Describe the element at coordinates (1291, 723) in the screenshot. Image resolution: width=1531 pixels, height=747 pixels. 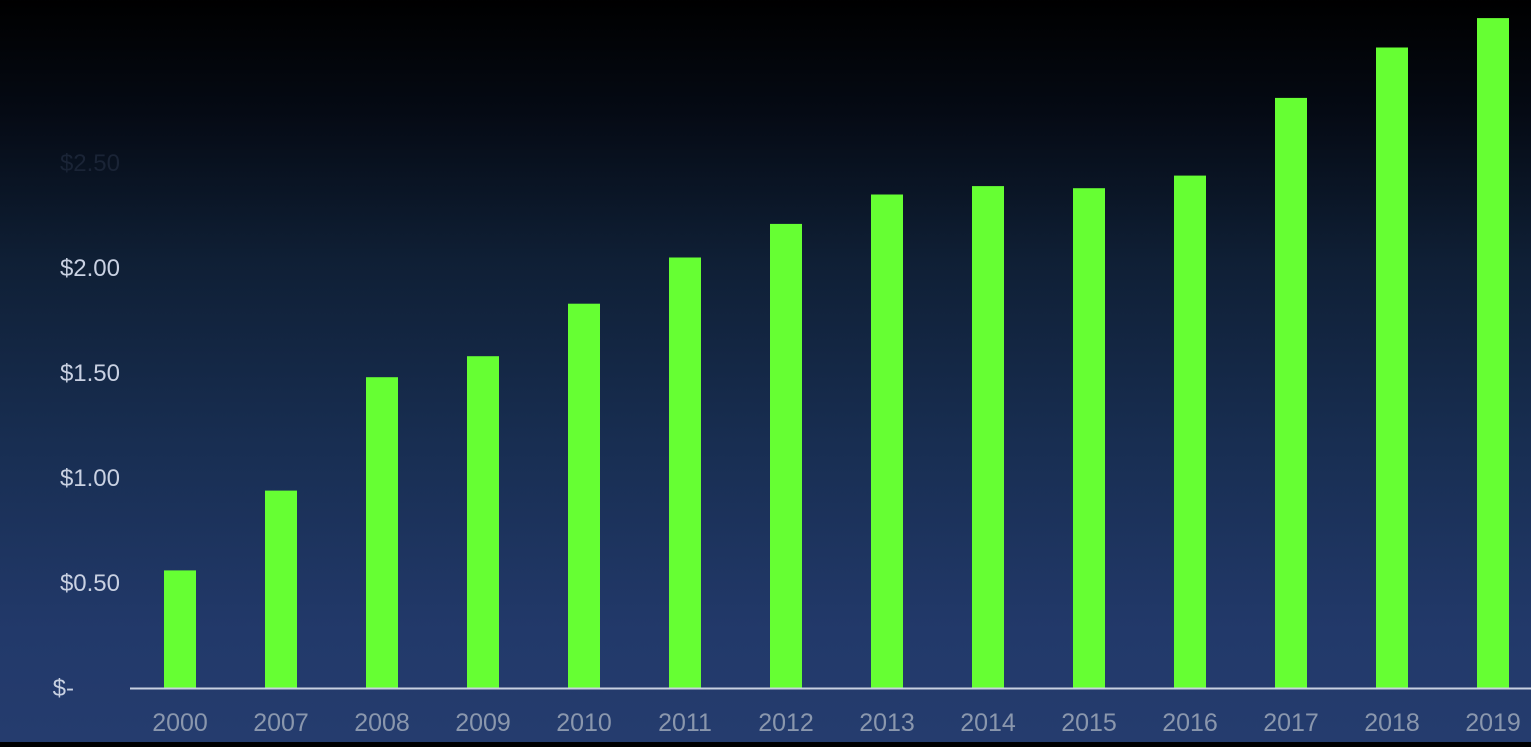
I see `x-tick-label: 2017` at that location.